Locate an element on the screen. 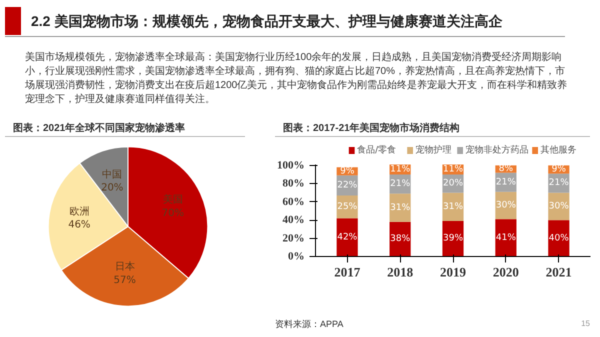  data-label: 42% is located at coordinates (347, 237).